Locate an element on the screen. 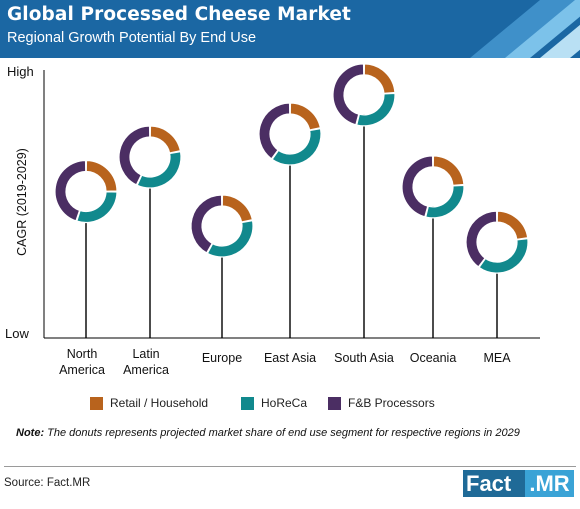  donut-hole-oceania is located at coordinates (433, 187).